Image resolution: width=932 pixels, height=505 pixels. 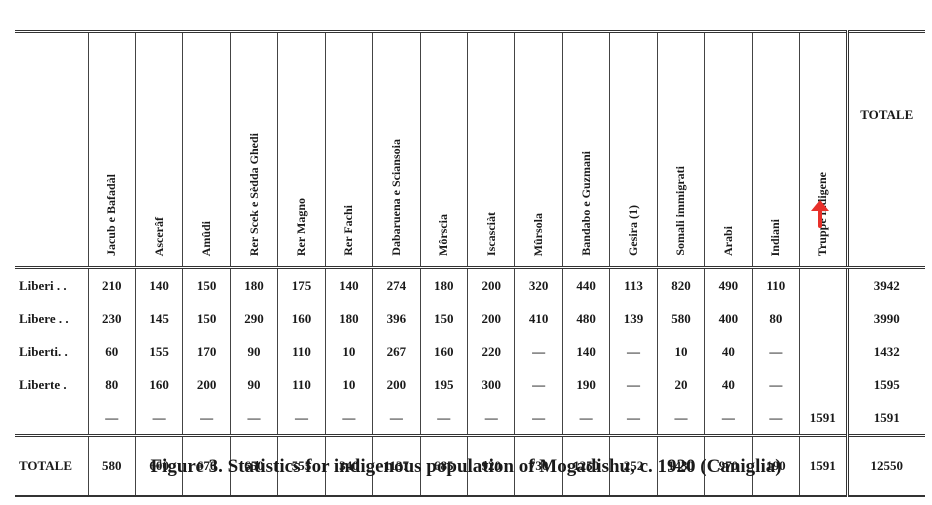 What do you see at coordinates (490, 384) in the screenshot?
I see `cell: 300` at bounding box center [490, 384].